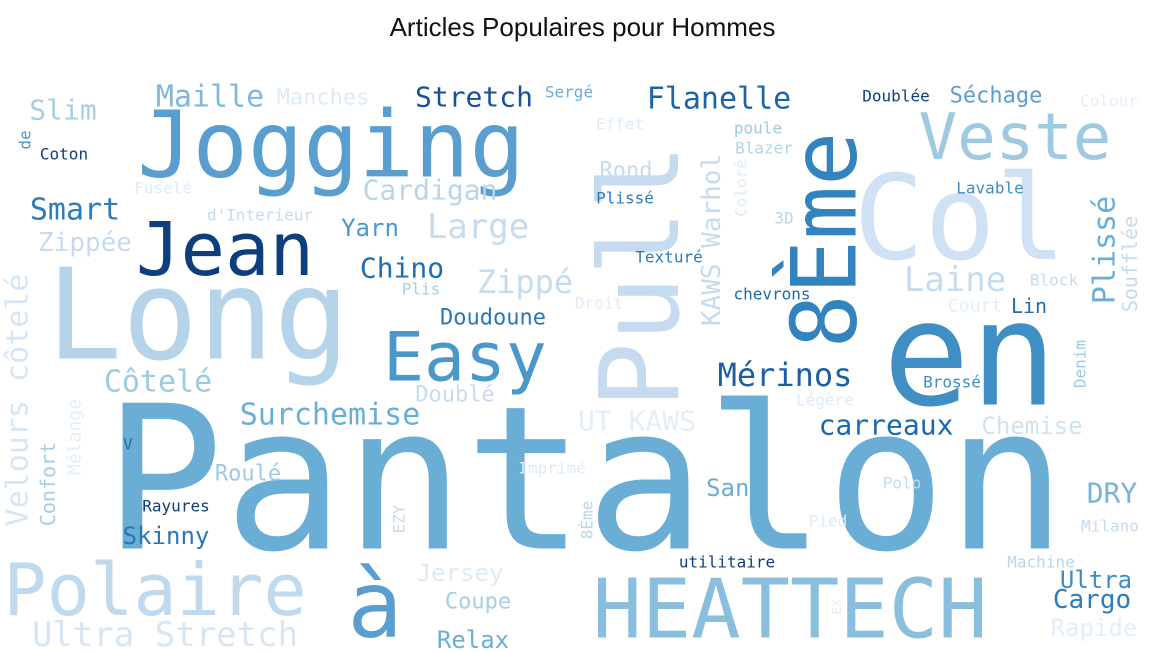 This screenshot has width=1165, height=652. What do you see at coordinates (430, 190) in the screenshot?
I see `word-19: Cardigan` at bounding box center [430, 190].